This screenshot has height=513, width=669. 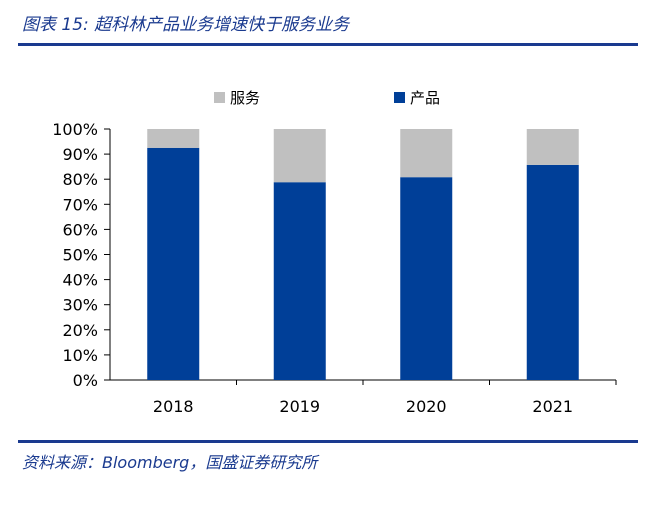 What do you see at coordinates (328, 44) in the screenshot?
I see `title-rule` at bounding box center [328, 44].